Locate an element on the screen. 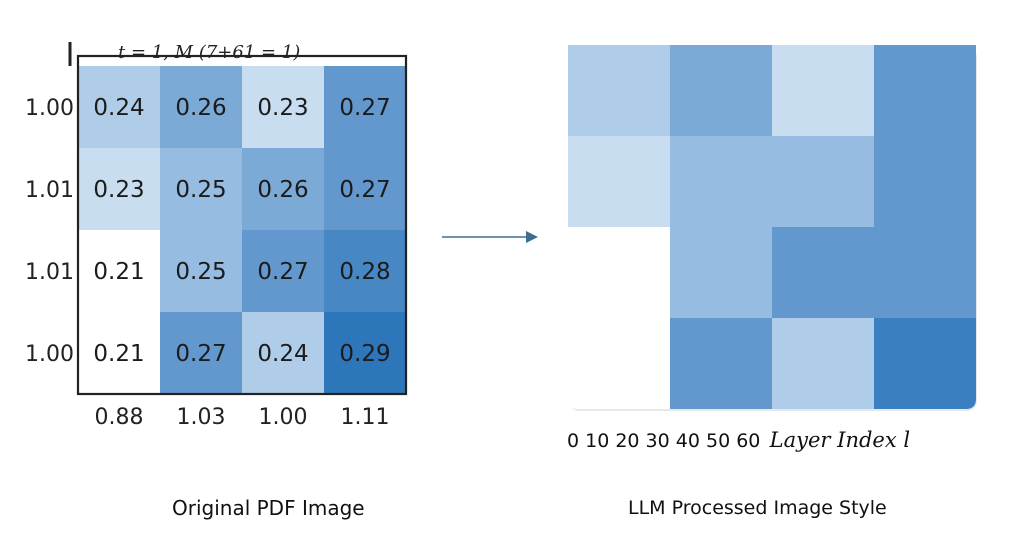 The image size is (1024, 535). cell-value-label: 0.29 is located at coordinates (364, 354).